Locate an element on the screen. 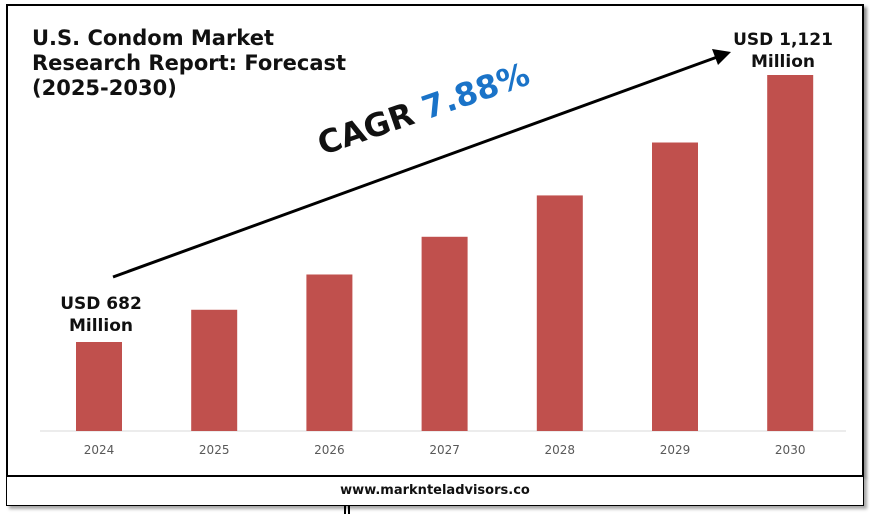 This screenshot has height=523, width=870. bar-2024 is located at coordinates (99, 386).